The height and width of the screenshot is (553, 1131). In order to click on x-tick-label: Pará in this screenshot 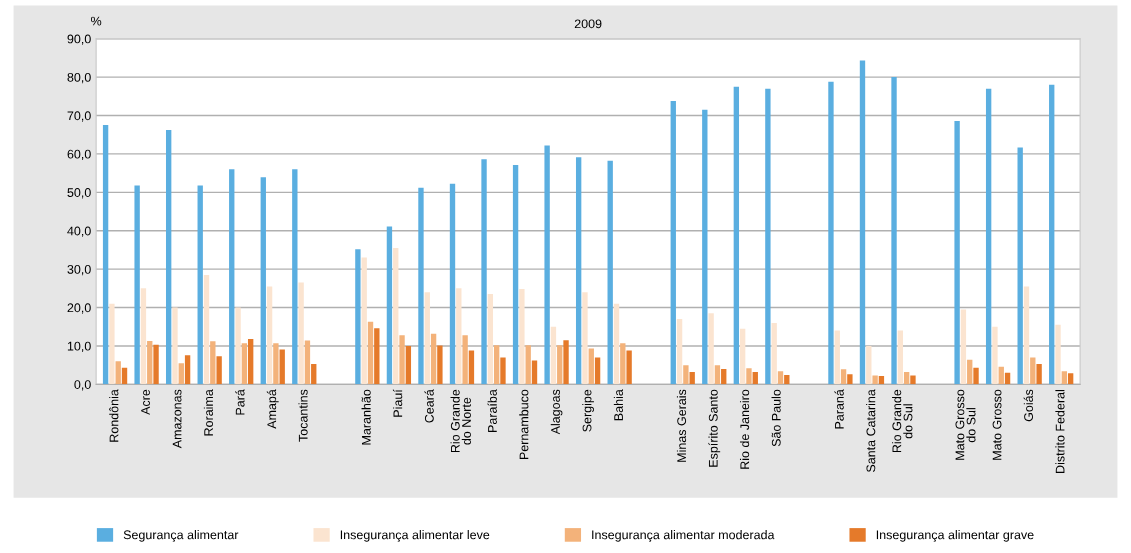, I will do `click(240, 402)`.